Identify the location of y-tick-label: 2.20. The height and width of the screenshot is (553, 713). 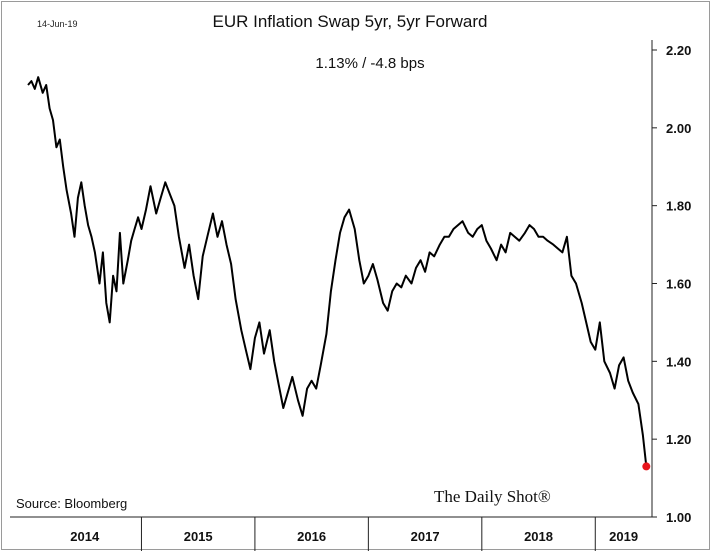
(678, 50).